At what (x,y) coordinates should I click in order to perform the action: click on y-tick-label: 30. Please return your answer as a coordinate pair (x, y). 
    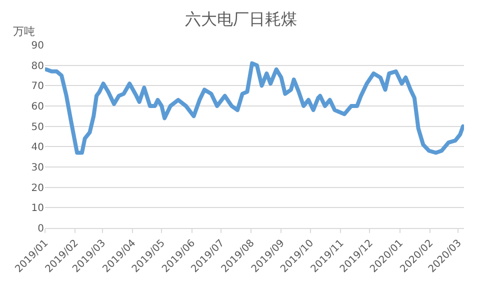
    Looking at the image, I should click on (37, 168).